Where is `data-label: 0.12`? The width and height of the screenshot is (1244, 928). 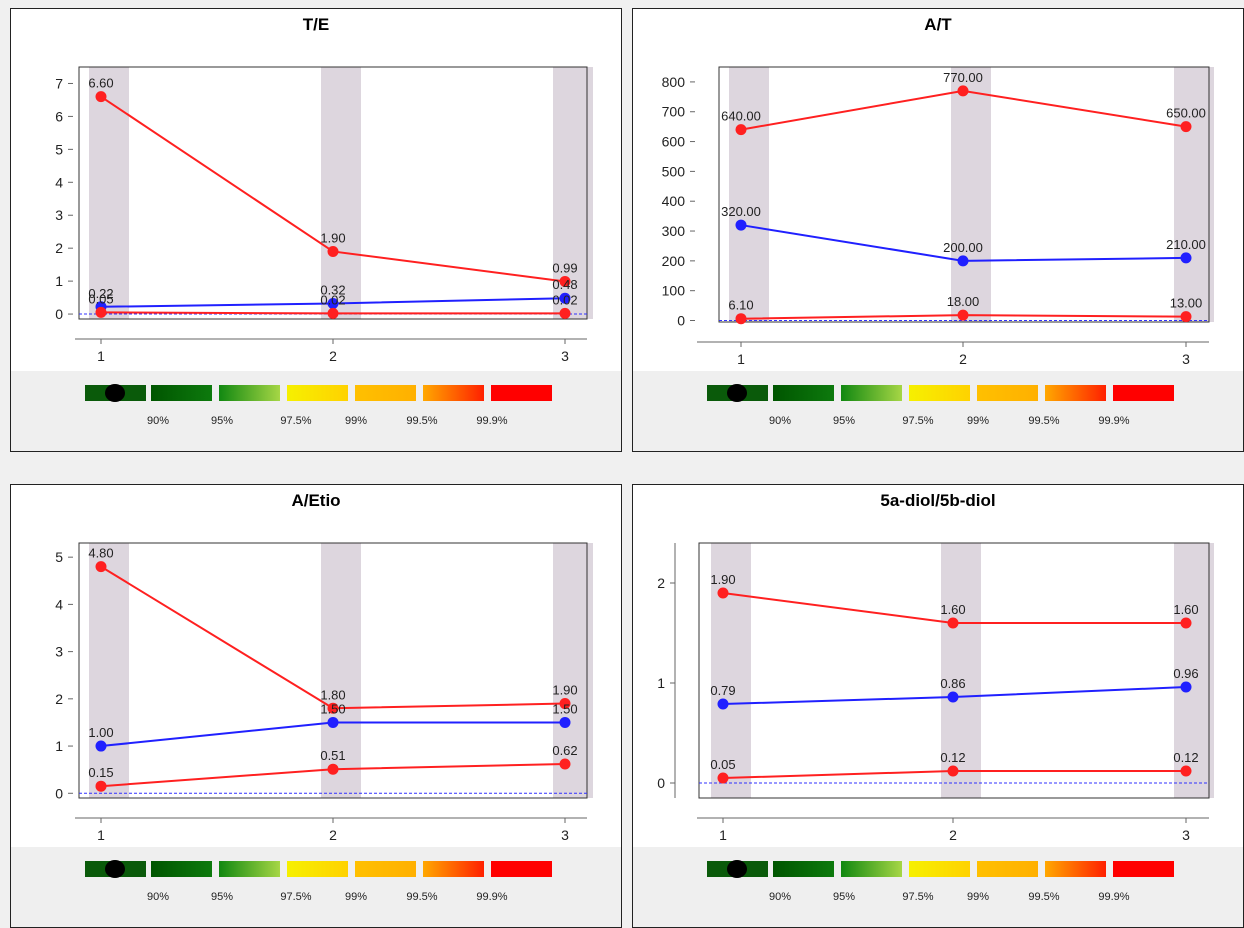
data-label: 0.12 is located at coordinates (952, 757).